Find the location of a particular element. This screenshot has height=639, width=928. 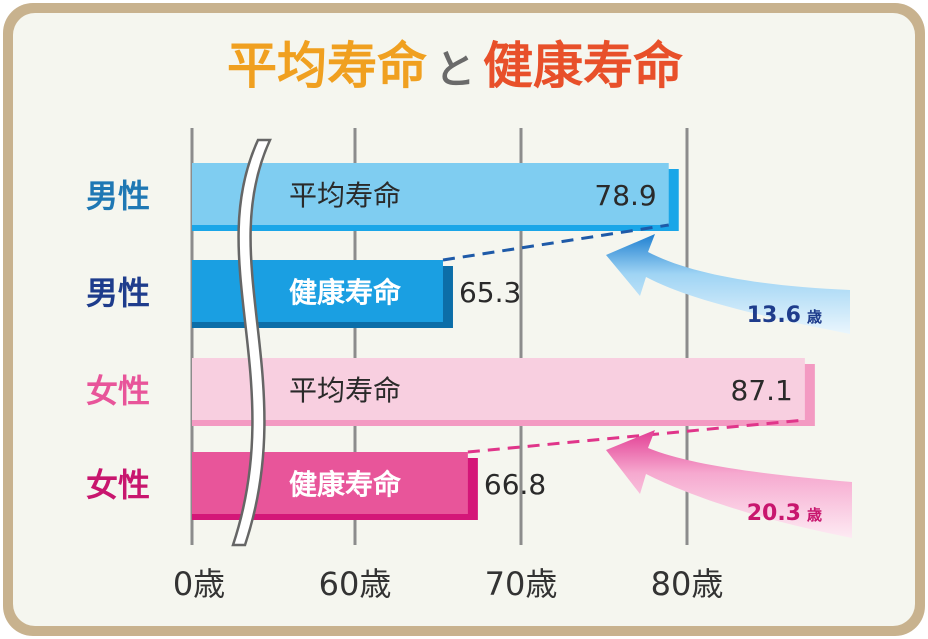

value-label: 78.9 is located at coordinates (625, 195).